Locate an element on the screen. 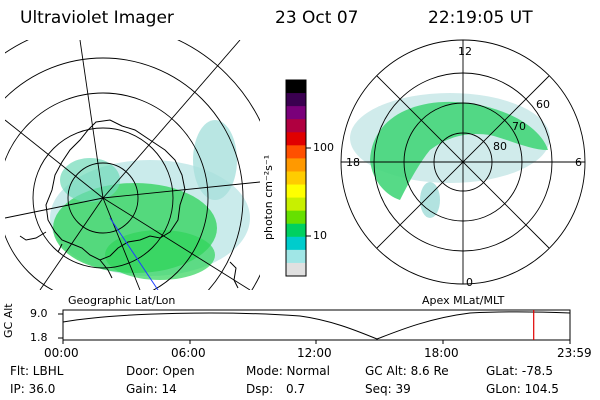 The width and height of the screenshot is (600, 400). altitude-xtick-label-1: 06:00 is located at coordinates (188, 353).